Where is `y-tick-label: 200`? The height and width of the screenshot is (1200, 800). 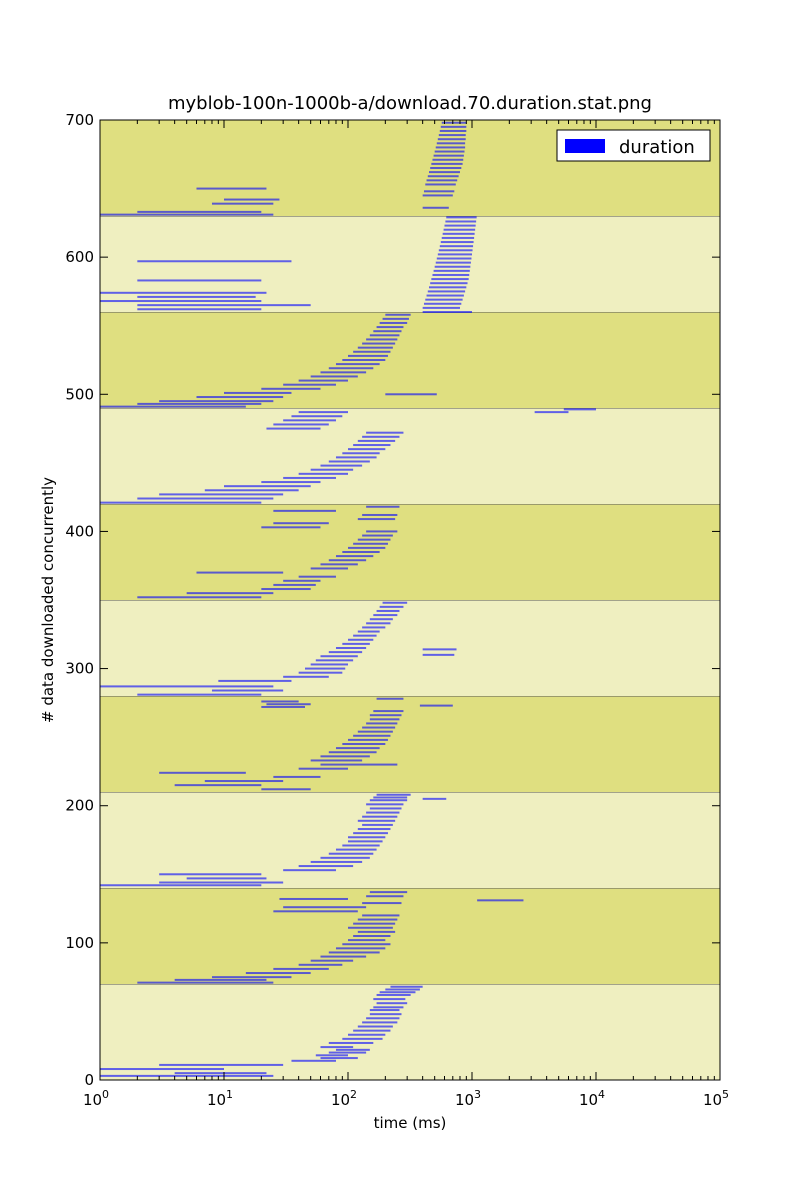
y-tick-label: 200 is located at coordinates (79, 806).